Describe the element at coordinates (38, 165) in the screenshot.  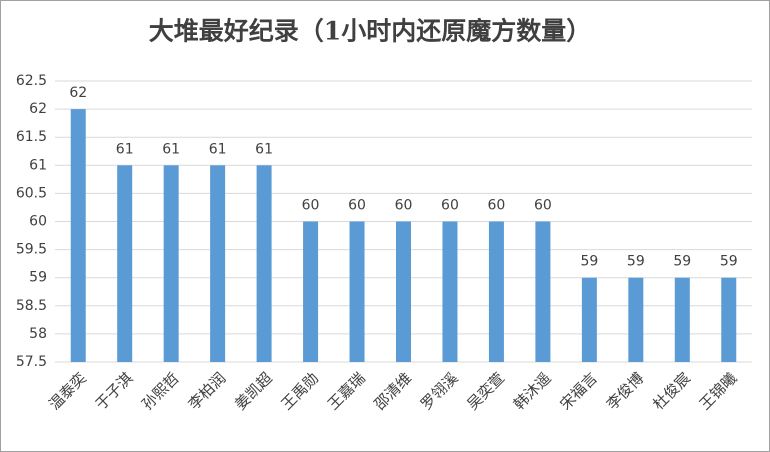
I see `y-tick-label: 61` at that location.